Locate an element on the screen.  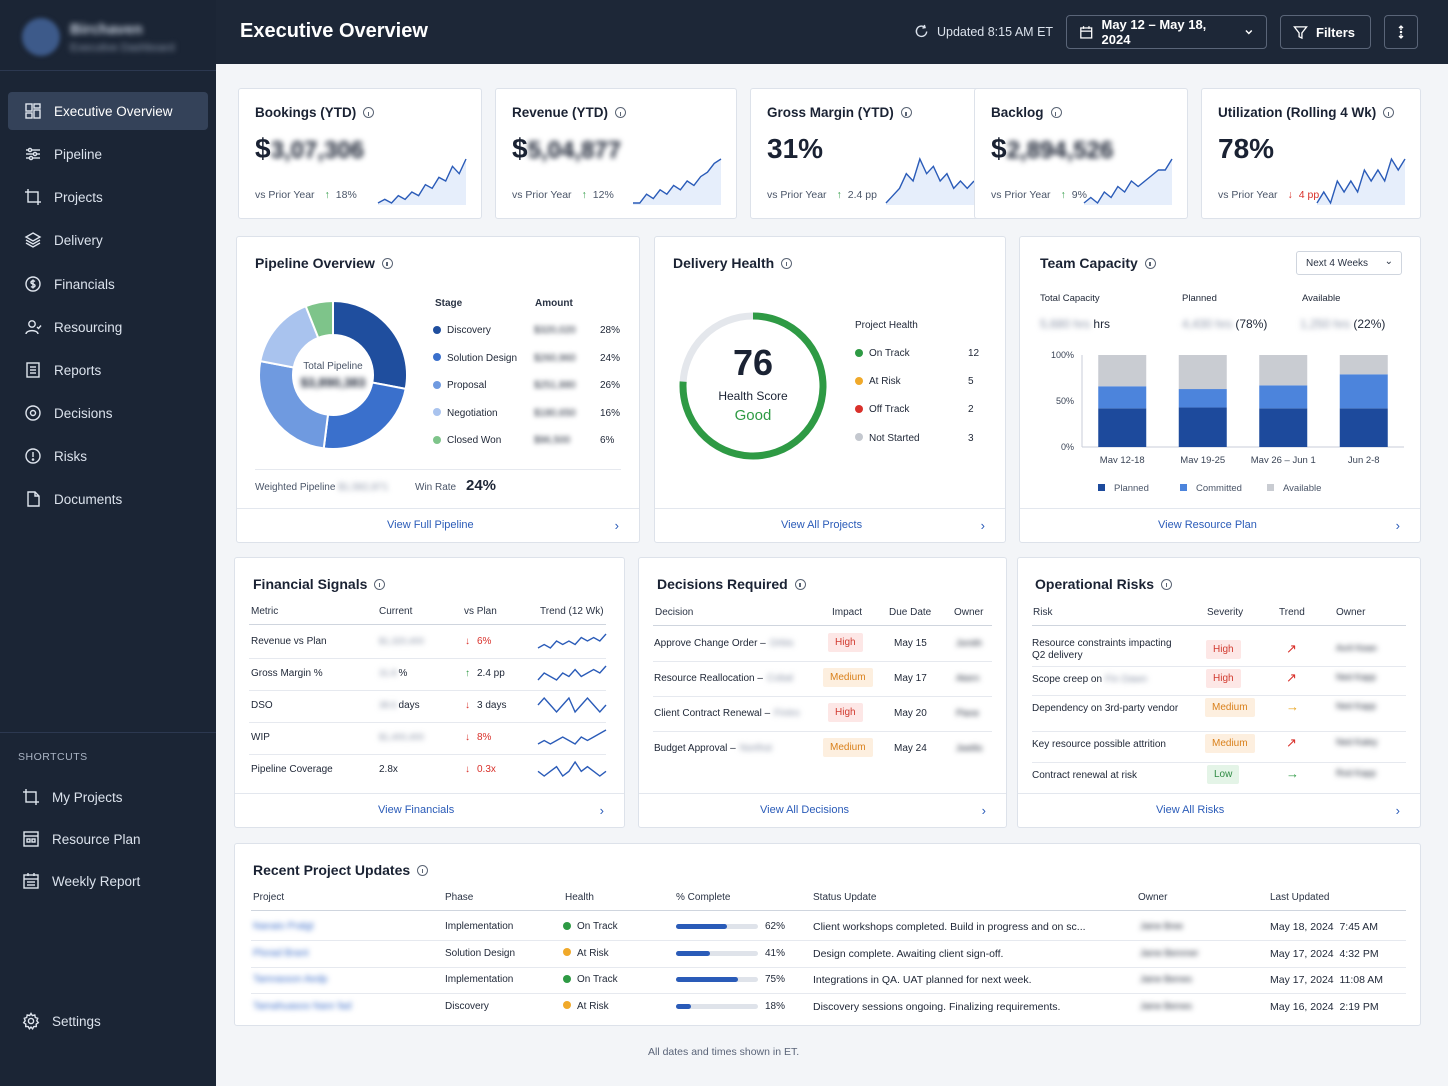
nav-financials: Financials is located at coordinates (108, 284).